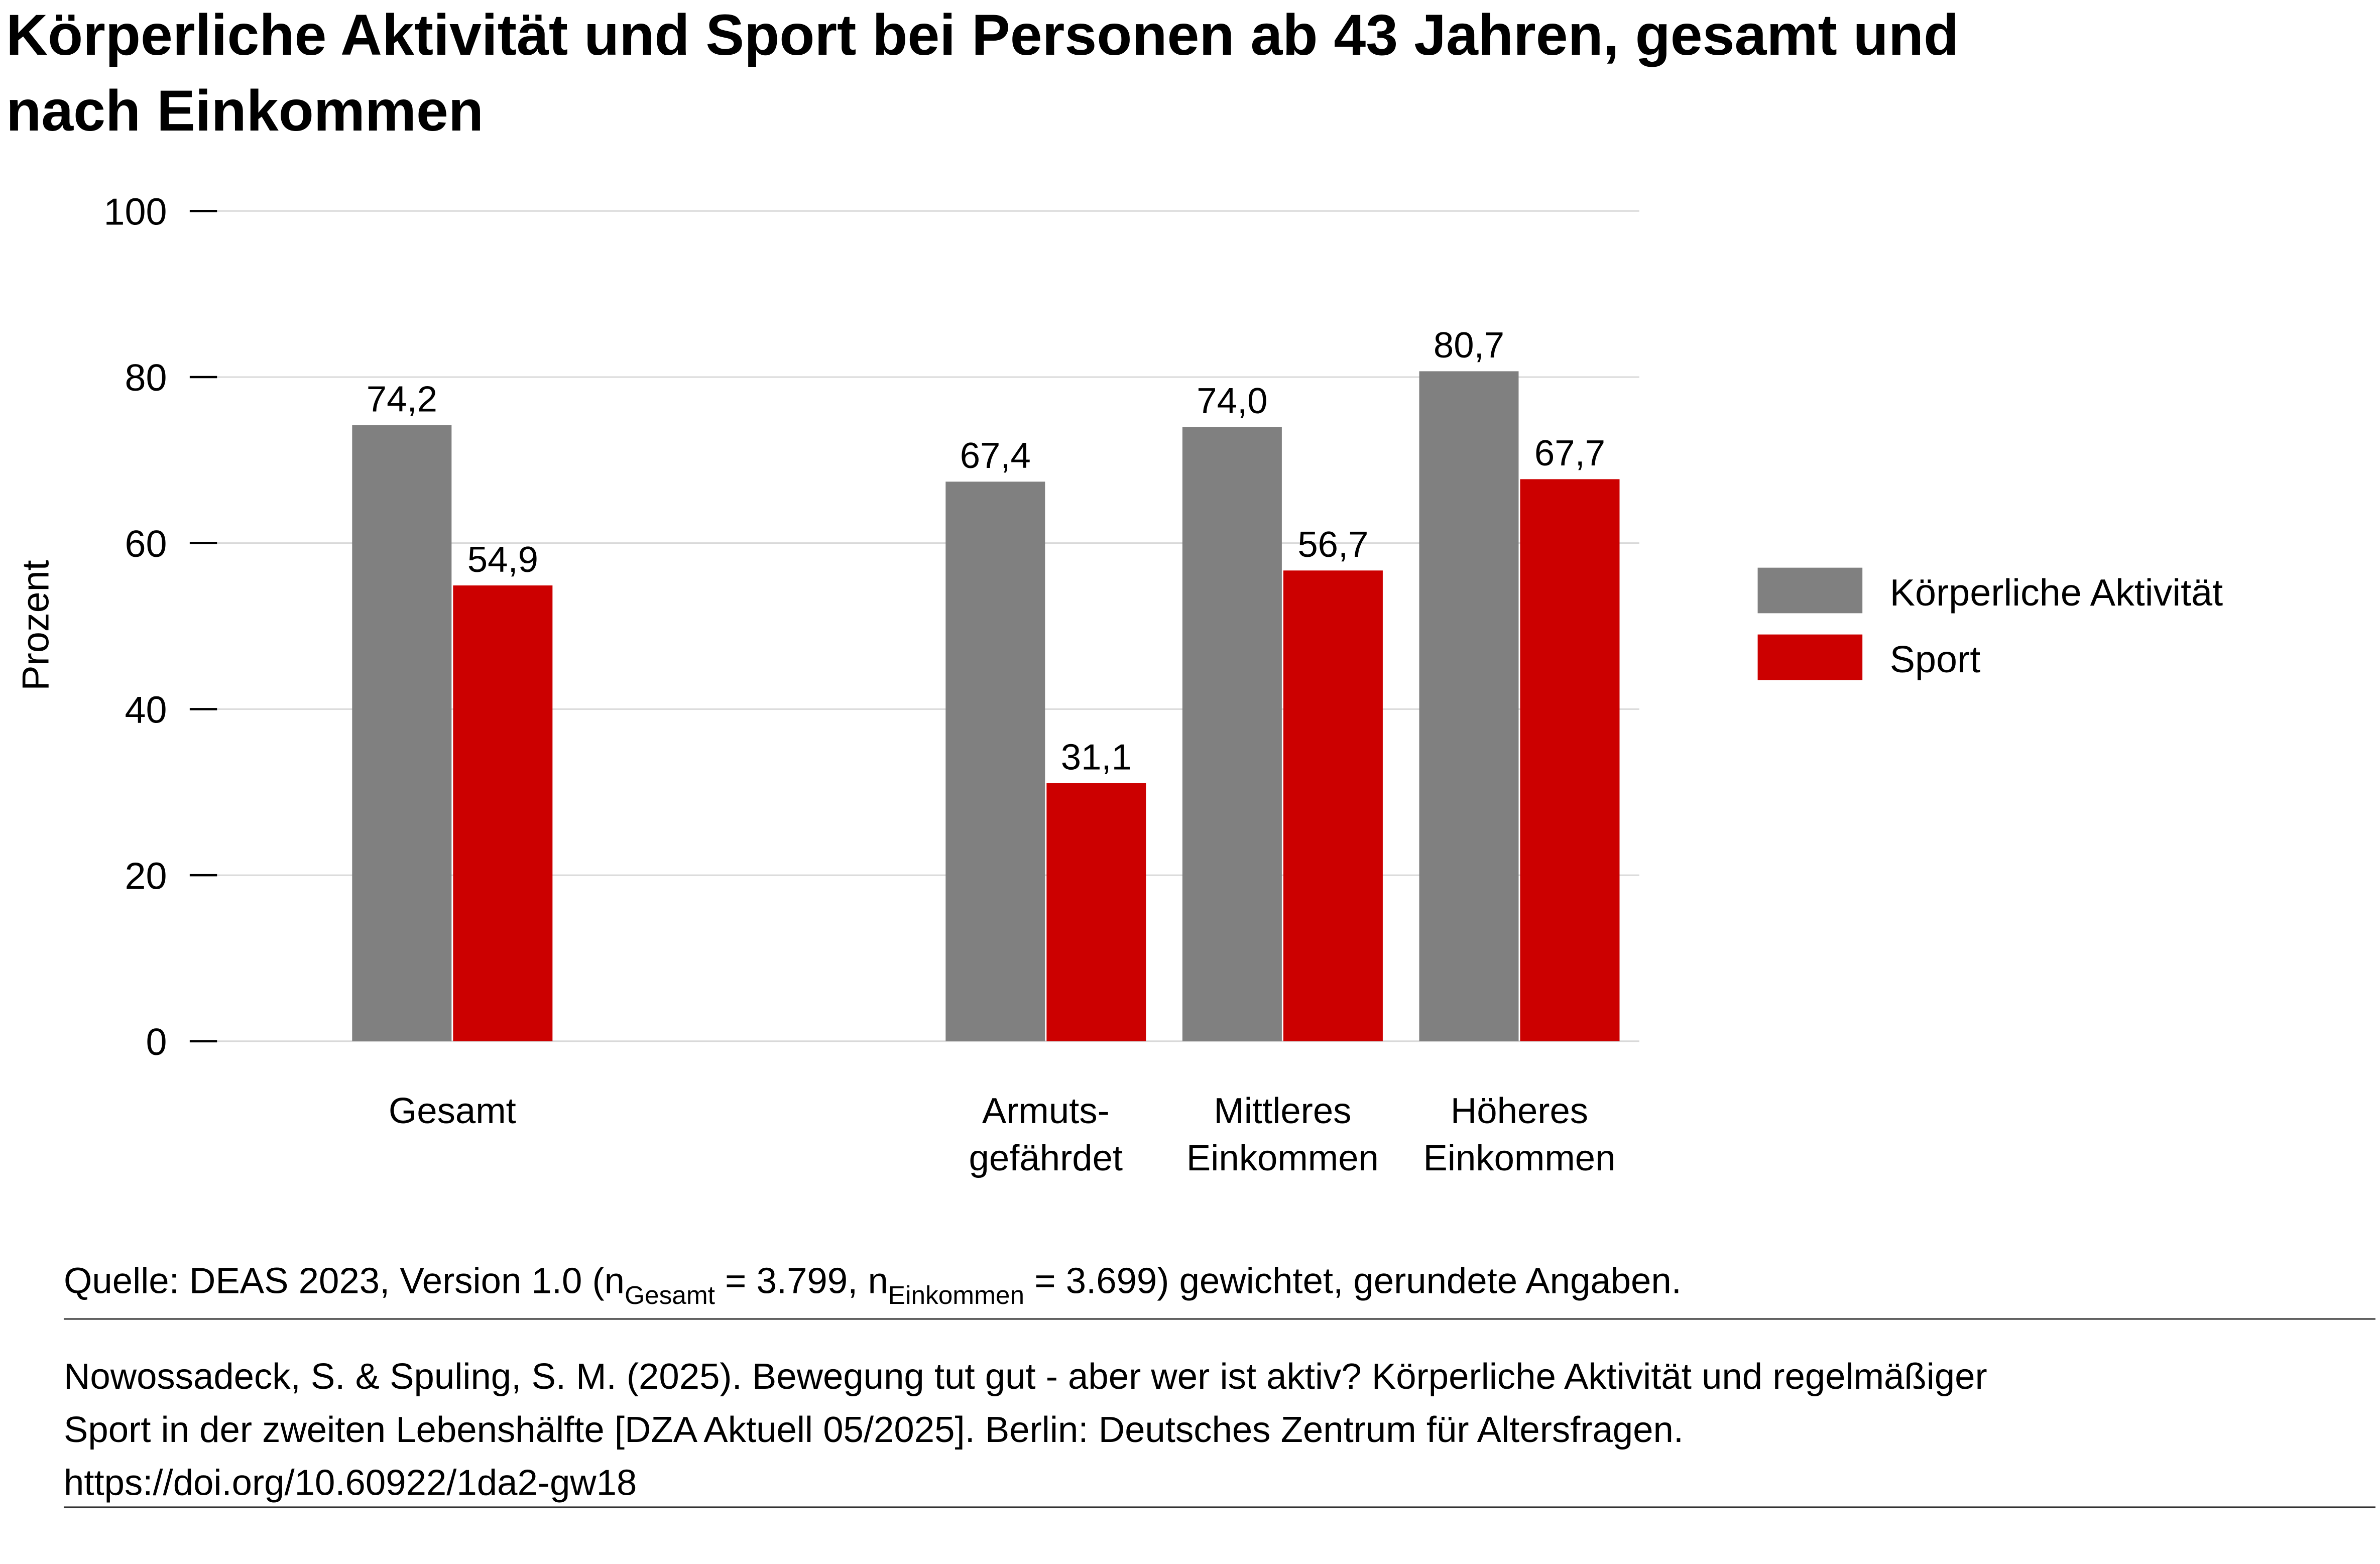 Image resolution: width=2380 pixels, height=1564 pixels. What do you see at coordinates (1469, 345) in the screenshot?
I see `data-label: 80,7` at bounding box center [1469, 345].